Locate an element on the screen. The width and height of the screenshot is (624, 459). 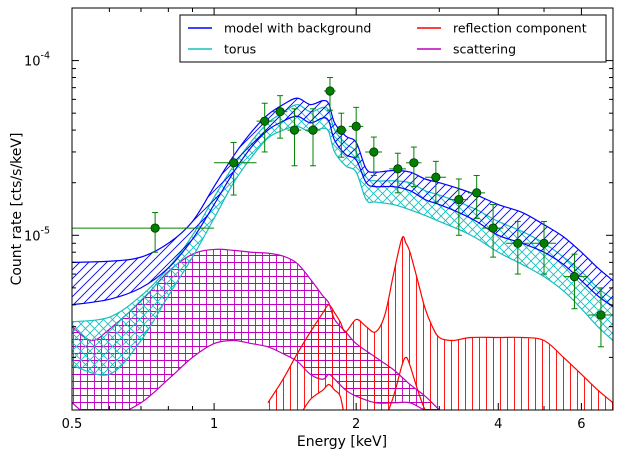
x-tick-label: 0.5 is located at coordinates (72, 424).